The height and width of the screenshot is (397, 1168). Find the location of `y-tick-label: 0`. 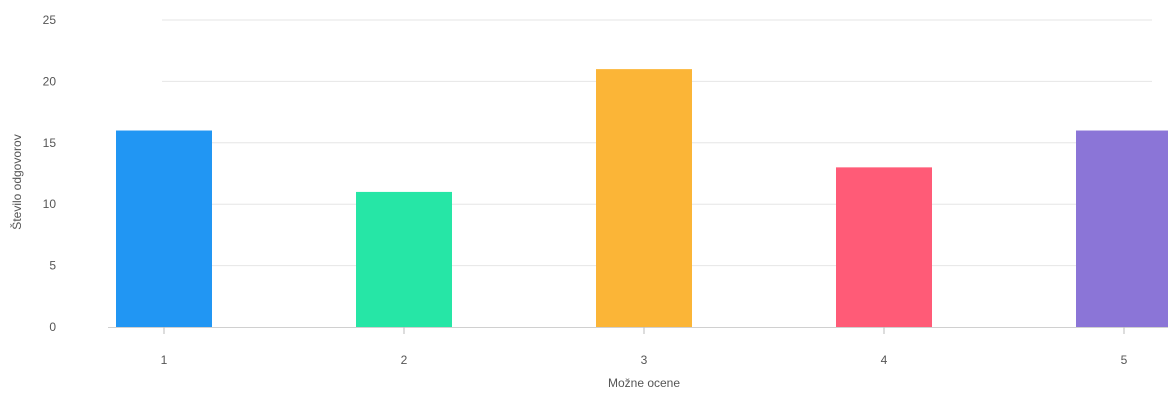

y-tick-label: 0 is located at coordinates (52, 327).